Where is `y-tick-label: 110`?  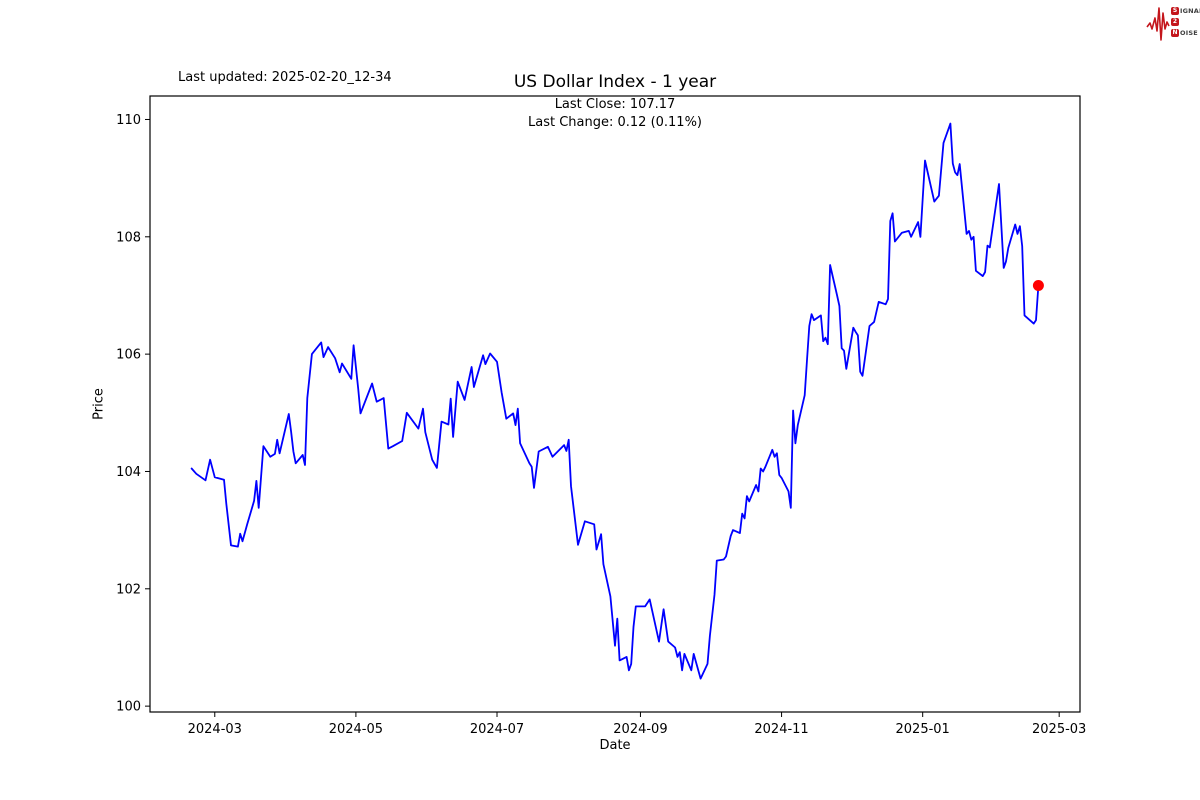 y-tick-label: 110 is located at coordinates (128, 120).